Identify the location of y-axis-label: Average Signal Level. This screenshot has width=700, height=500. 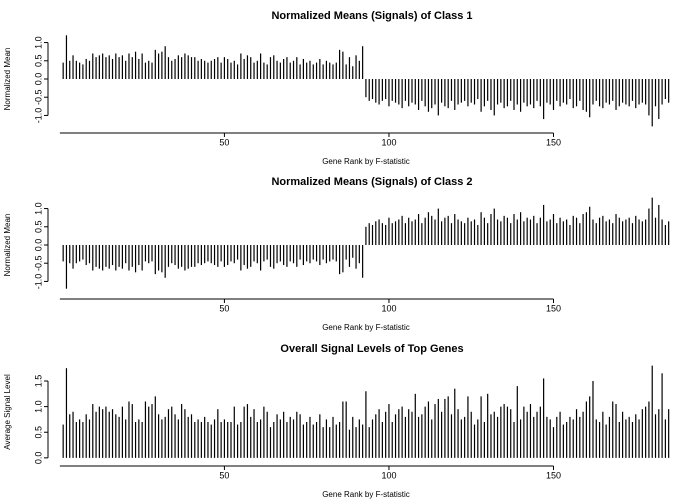
(7, 412).